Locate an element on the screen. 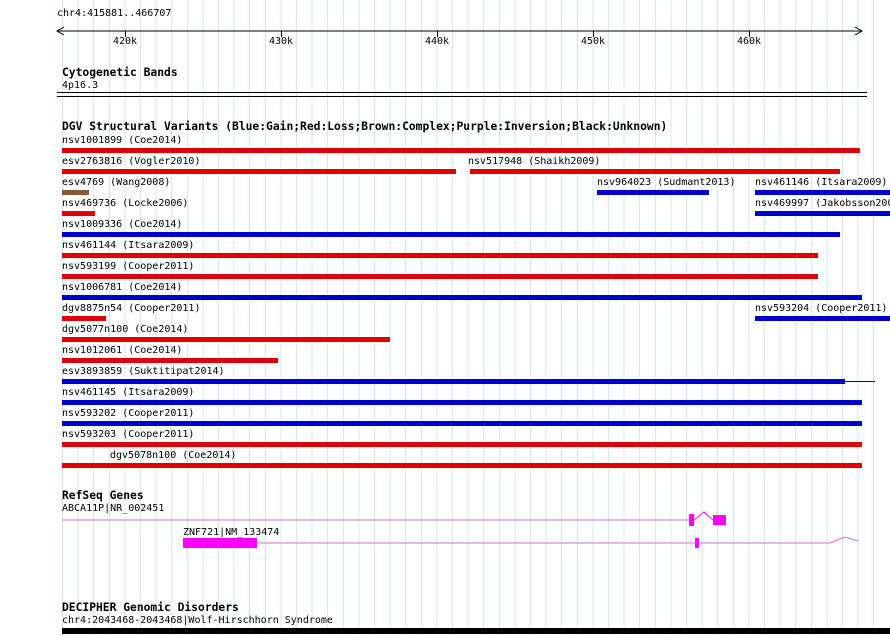 This screenshot has height=635, width=890. variant-label: nsv461144 (Itsara2009) is located at coordinates (128, 245).